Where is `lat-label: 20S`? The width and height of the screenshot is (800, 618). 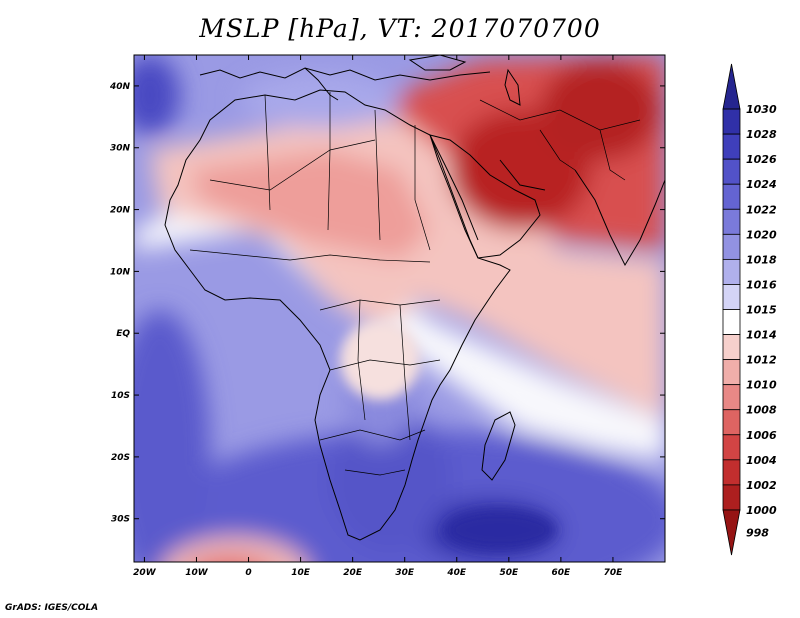 lat-label: 20S is located at coordinates (120, 458).